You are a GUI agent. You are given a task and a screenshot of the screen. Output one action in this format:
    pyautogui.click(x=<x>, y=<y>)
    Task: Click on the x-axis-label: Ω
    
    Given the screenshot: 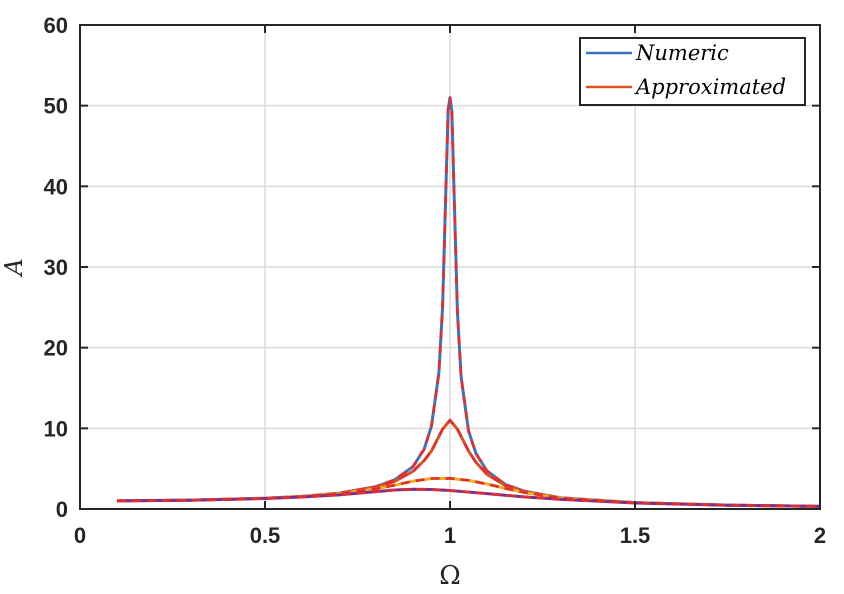 What is the action you would take?
    pyautogui.click(x=450, y=576)
    